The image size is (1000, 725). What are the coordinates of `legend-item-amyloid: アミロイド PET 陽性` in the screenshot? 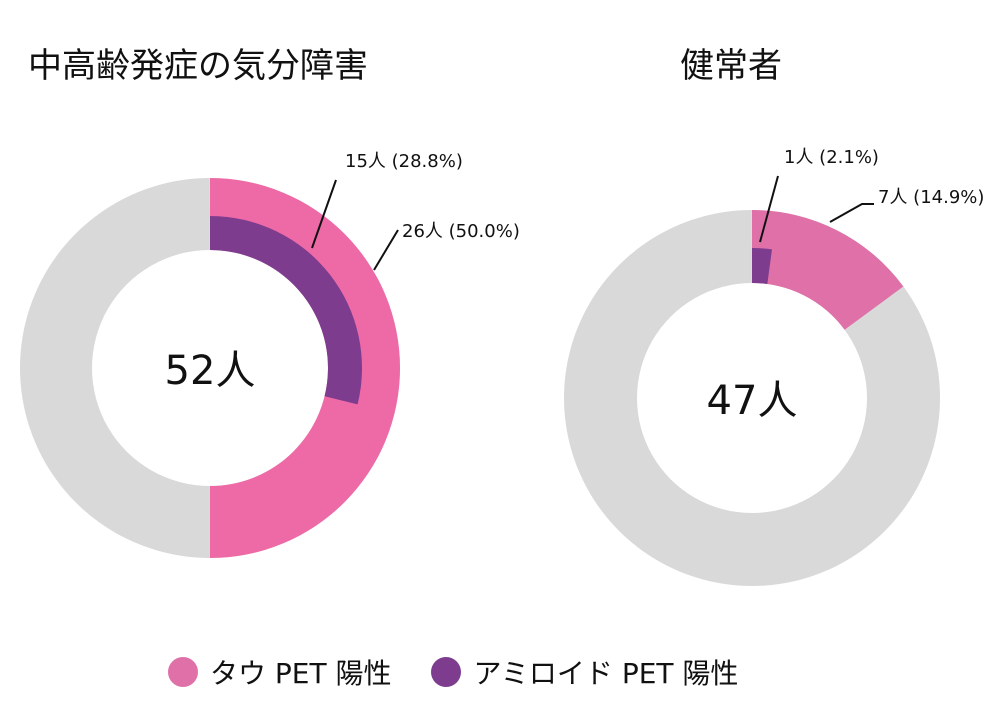 It's located at (584, 672).